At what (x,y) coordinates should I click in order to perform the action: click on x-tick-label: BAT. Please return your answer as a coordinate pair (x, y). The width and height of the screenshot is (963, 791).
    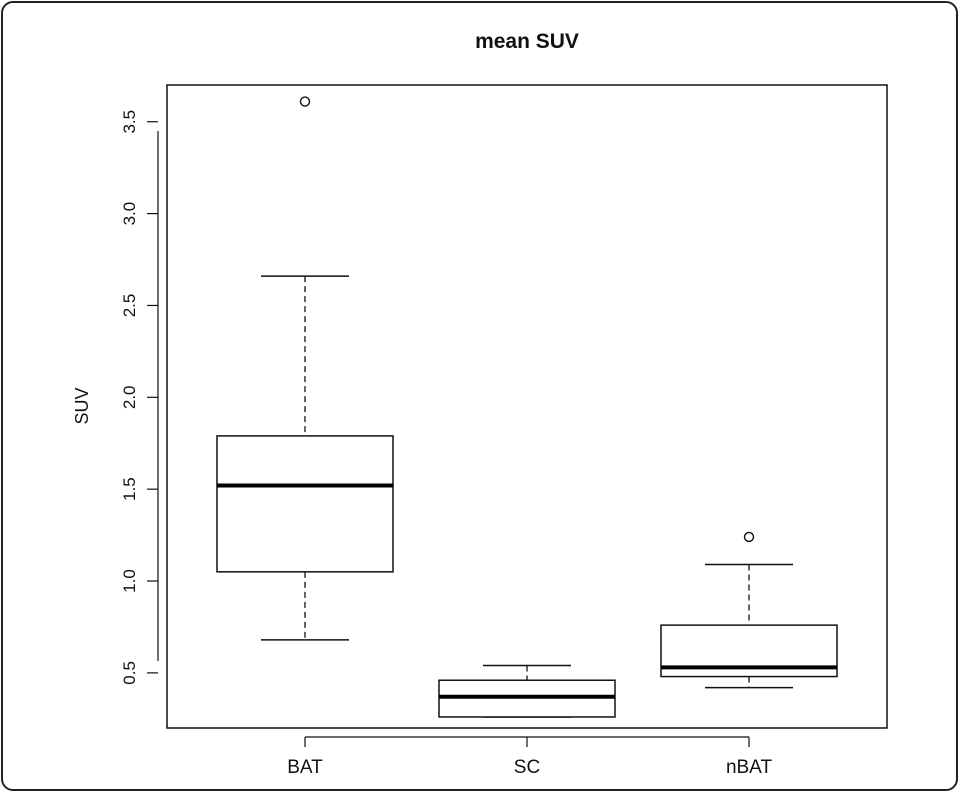
    Looking at the image, I should click on (305, 767).